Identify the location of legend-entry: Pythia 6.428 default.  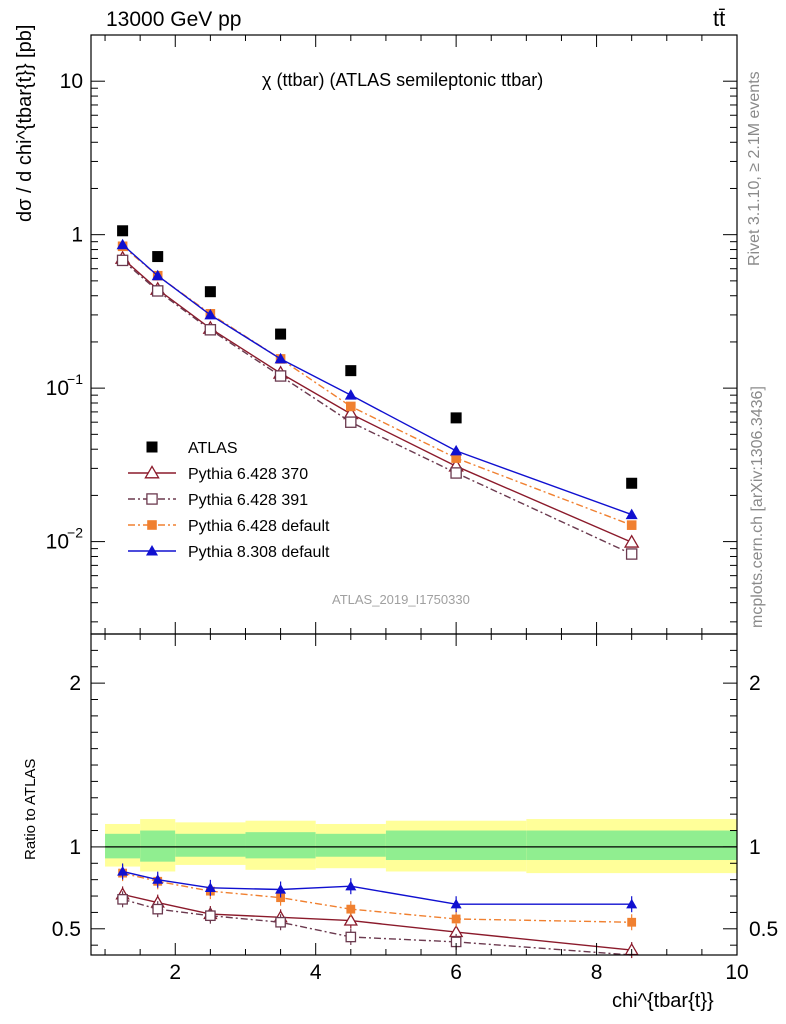
(229, 526).